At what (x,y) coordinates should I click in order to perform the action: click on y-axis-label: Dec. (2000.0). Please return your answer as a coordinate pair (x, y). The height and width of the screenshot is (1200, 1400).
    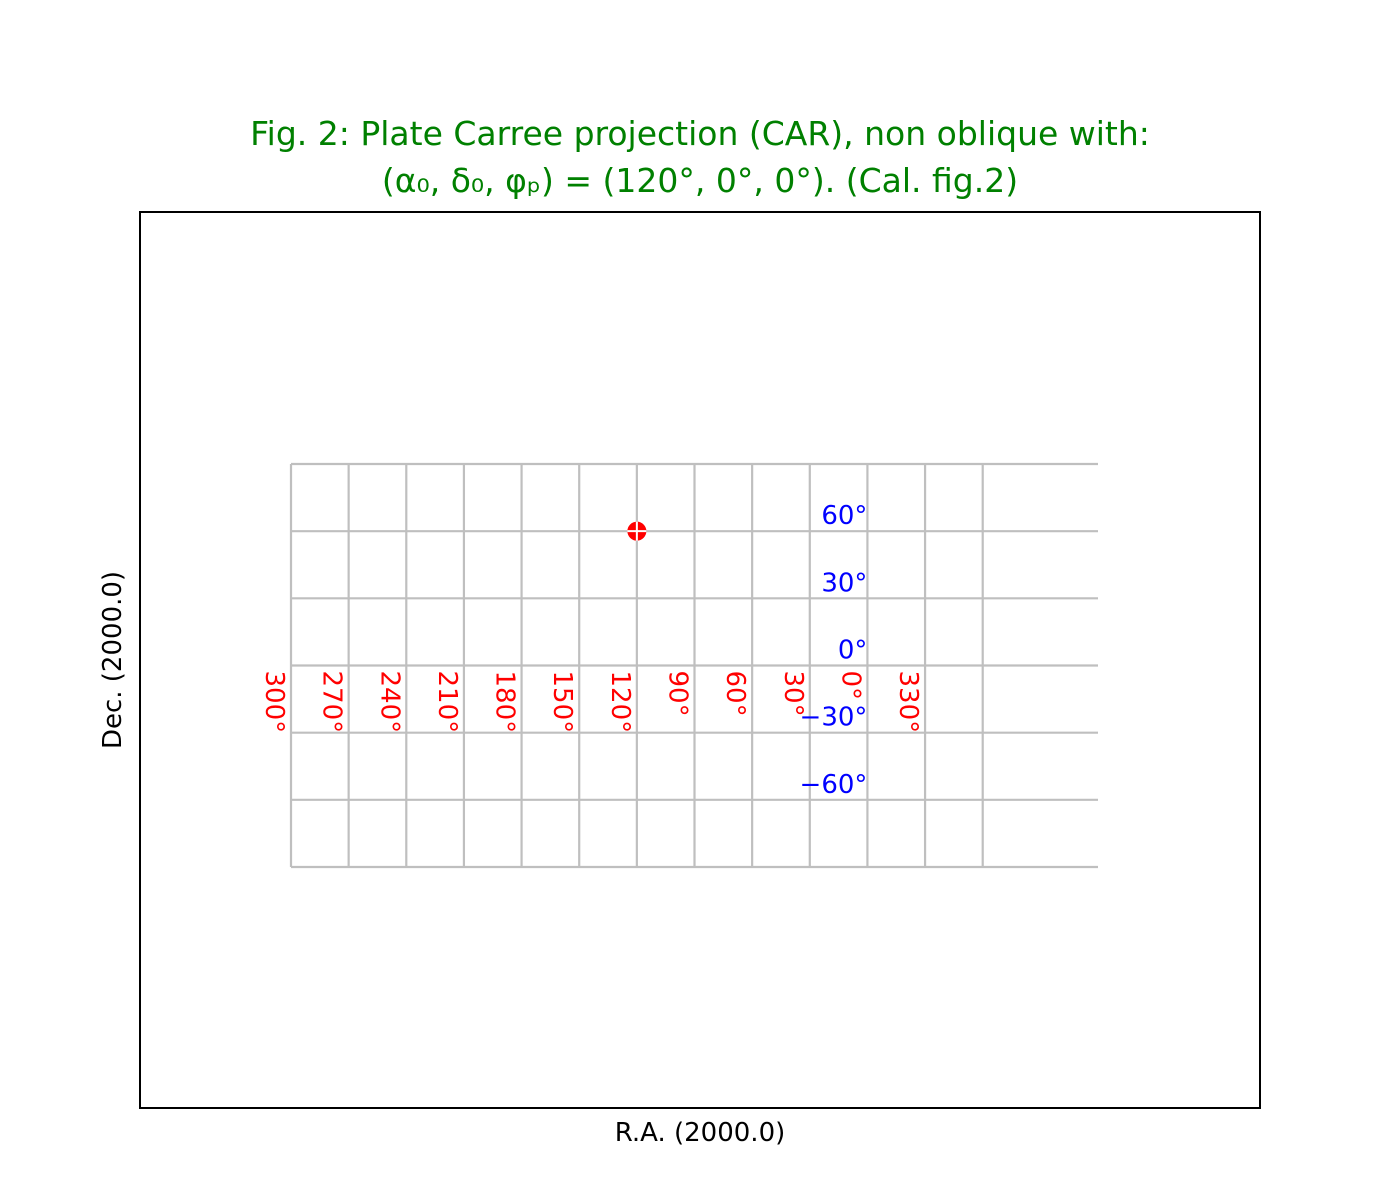
    Looking at the image, I should click on (113, 660).